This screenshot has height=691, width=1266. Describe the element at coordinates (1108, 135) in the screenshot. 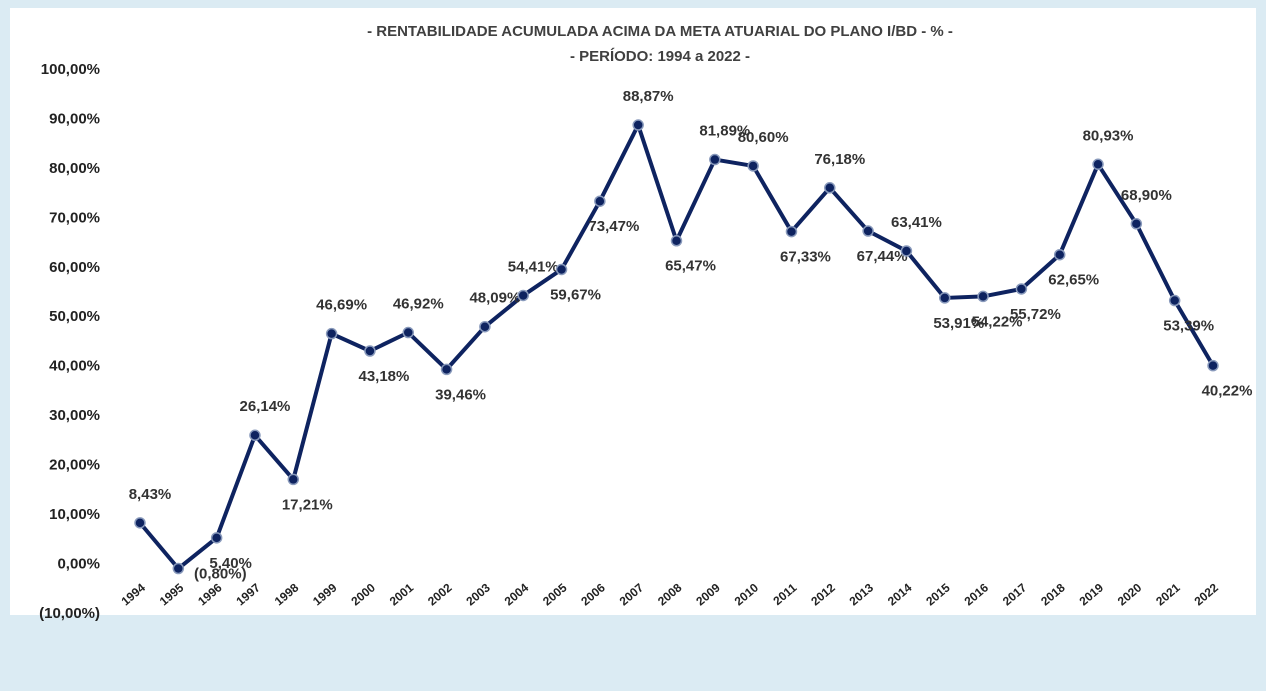

I see `data-label: 80,93%` at that location.